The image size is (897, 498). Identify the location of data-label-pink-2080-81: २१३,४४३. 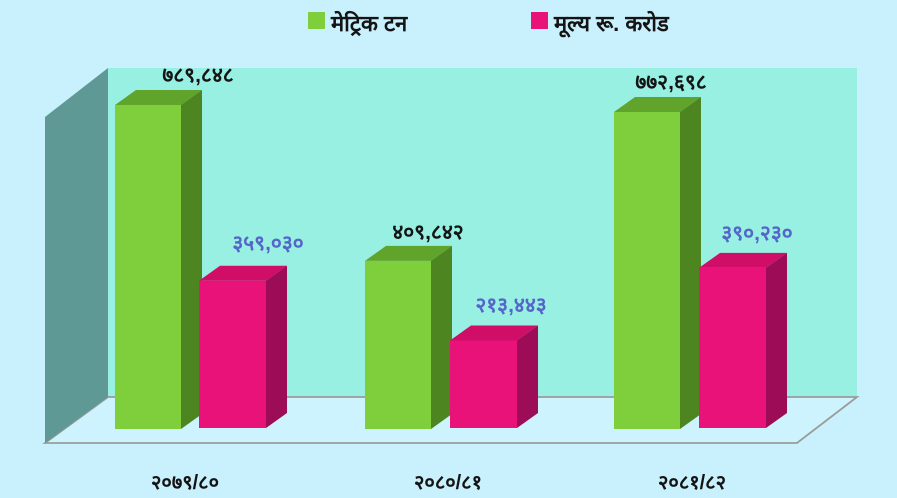
(511, 305).